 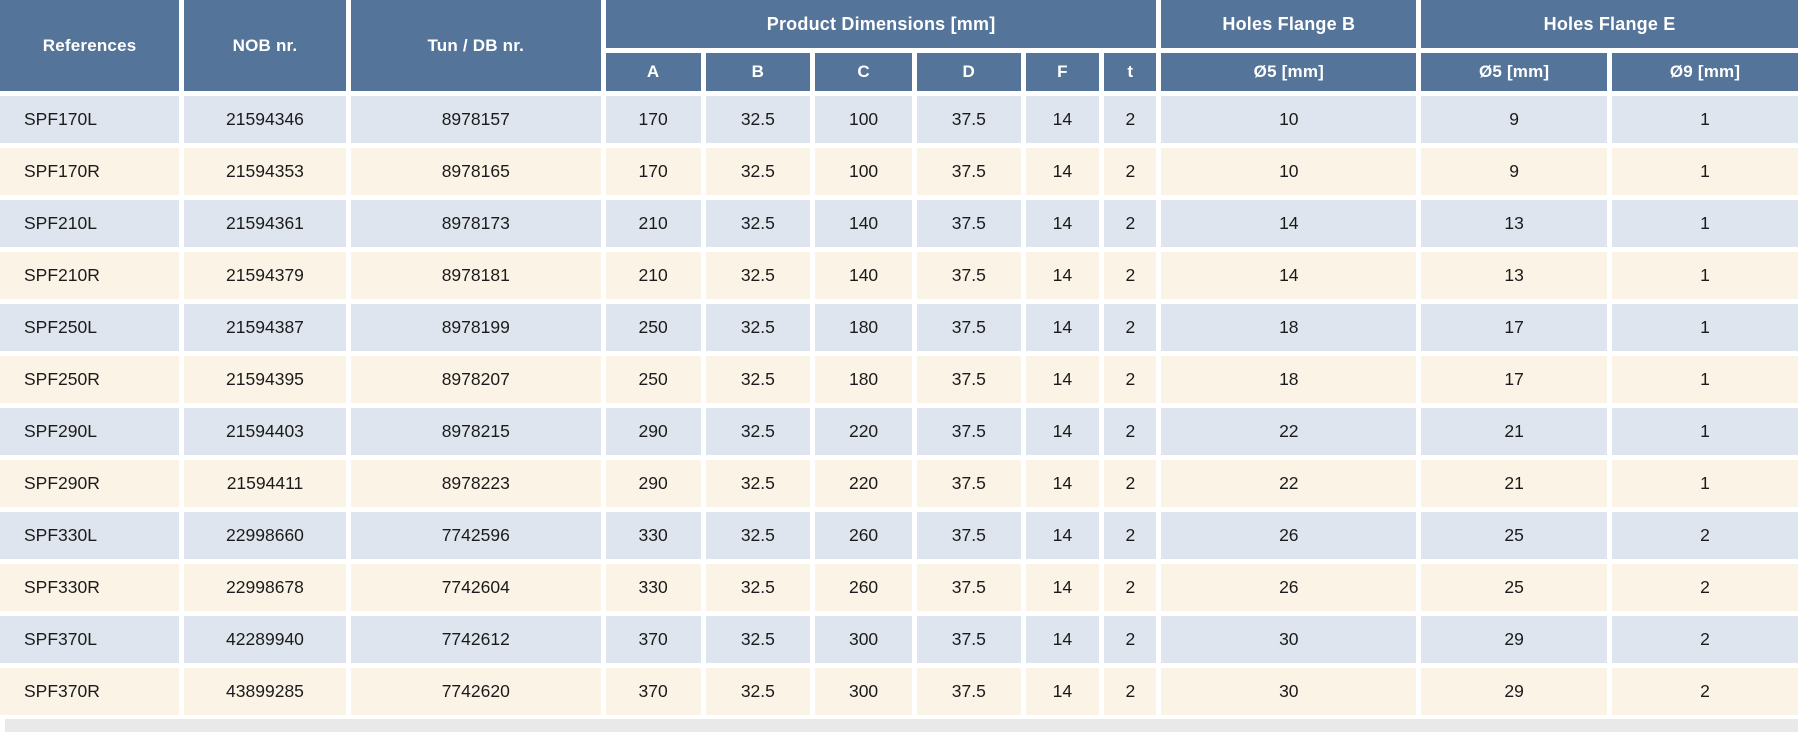 What do you see at coordinates (90, 587) in the screenshot?
I see `cell-reference: SPF330R` at bounding box center [90, 587].